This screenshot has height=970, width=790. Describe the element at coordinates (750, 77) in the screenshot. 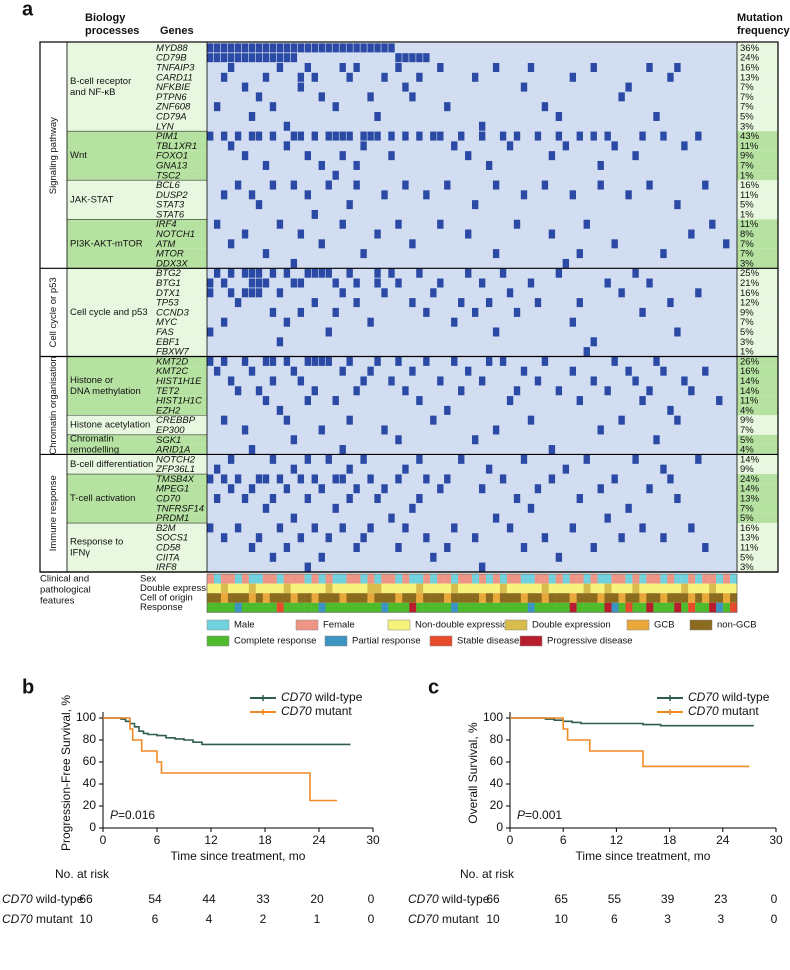

I see `mutation-frequency: 13%` at that location.